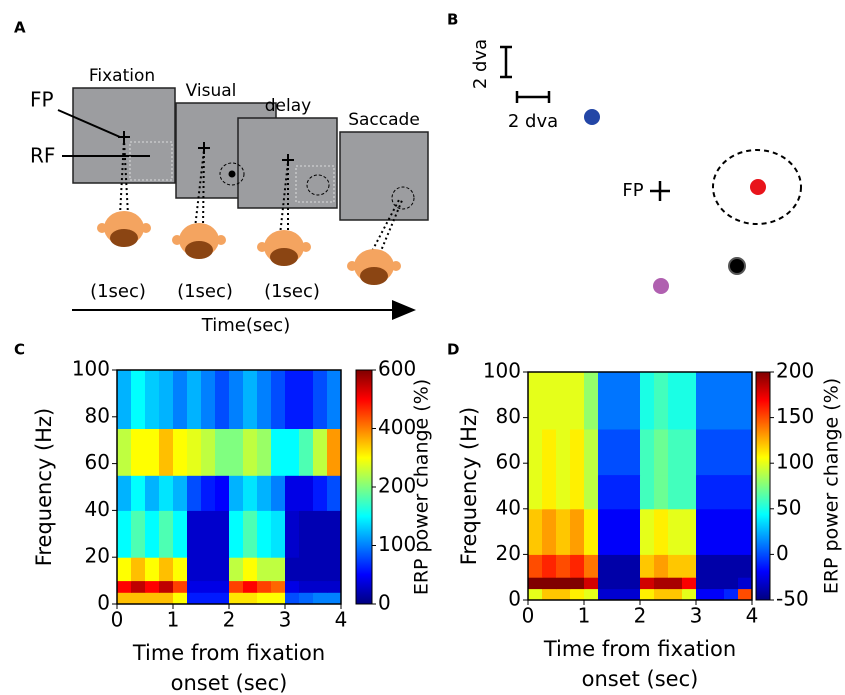  Describe the element at coordinates (763, 486) in the screenshot. I see `colorbar` at that location.